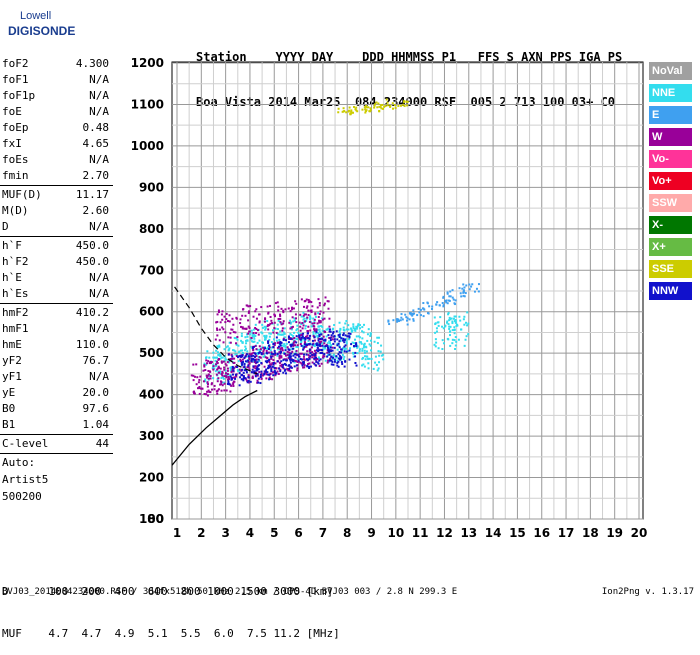 The height and width of the screenshot is (655, 700). Describe the element at coordinates (9, 408) in the screenshot. I see `param-label: B0` at that location.